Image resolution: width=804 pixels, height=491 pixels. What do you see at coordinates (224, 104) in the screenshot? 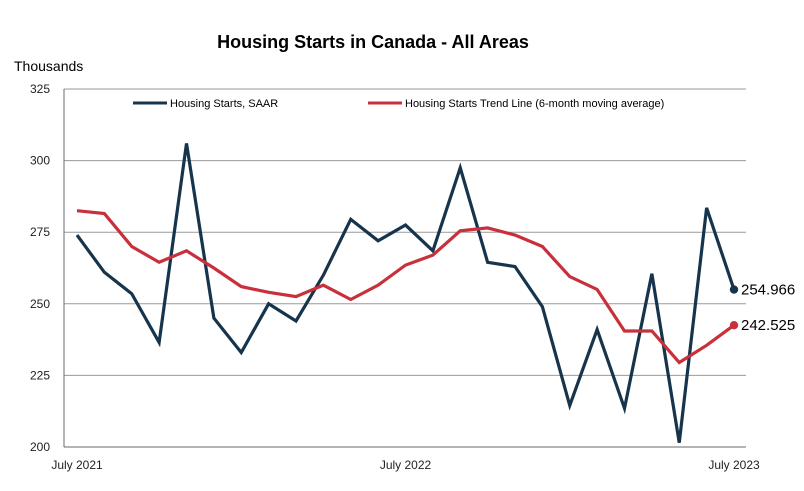
I see `legend-label-1: Housing Starts, SAAR` at bounding box center [224, 104].